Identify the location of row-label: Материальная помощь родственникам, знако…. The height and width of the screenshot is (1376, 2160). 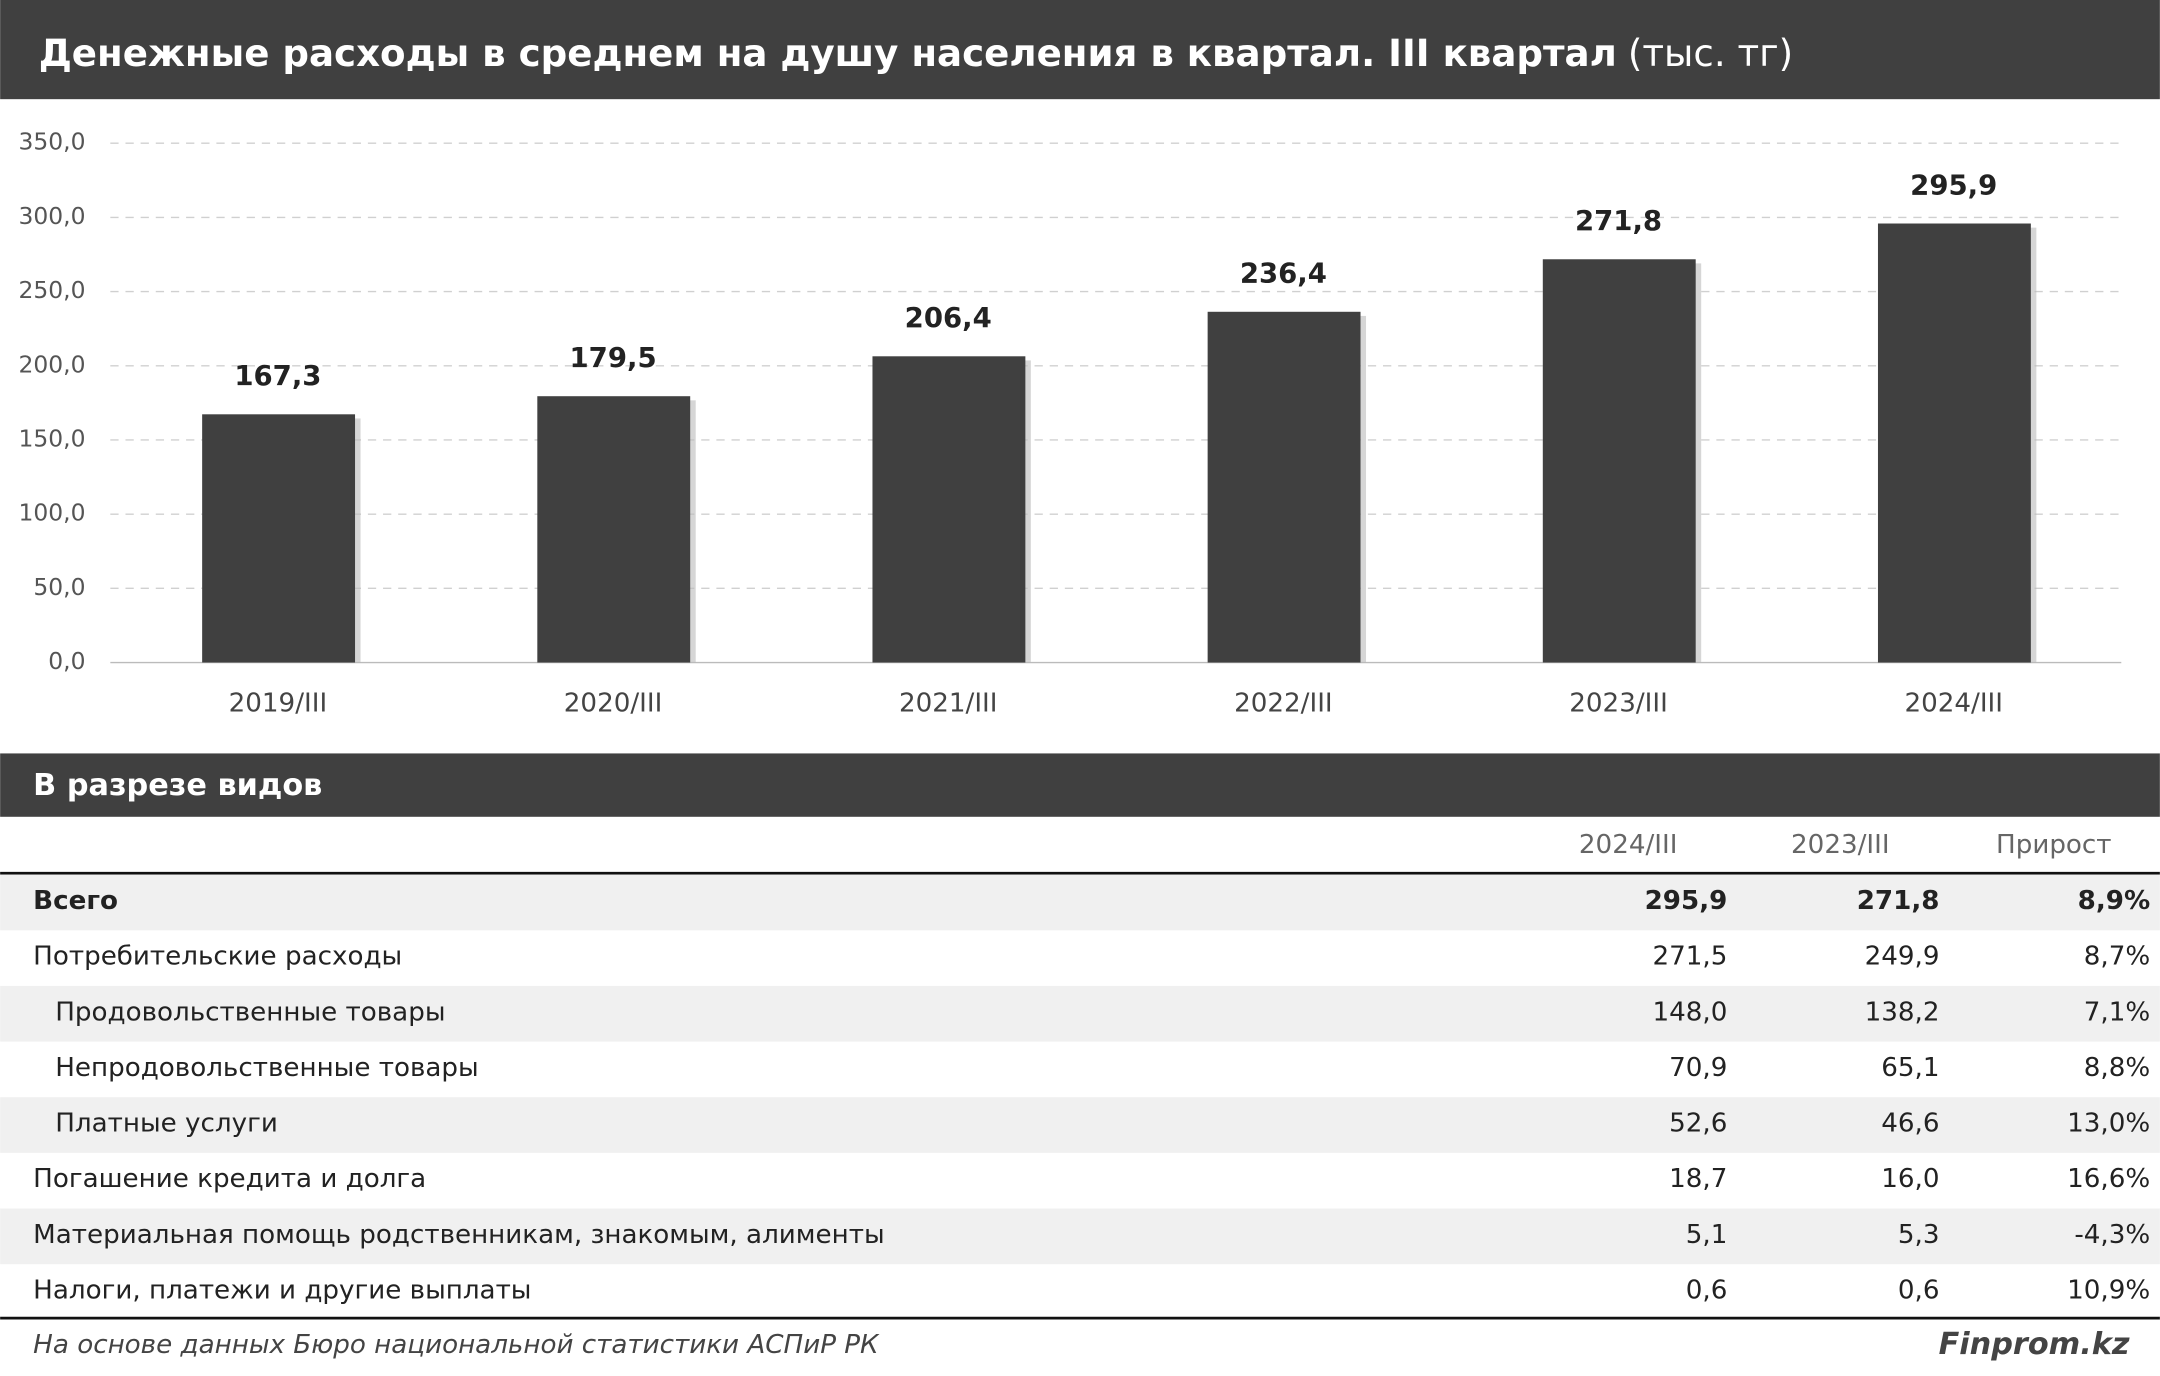
(458, 1235).